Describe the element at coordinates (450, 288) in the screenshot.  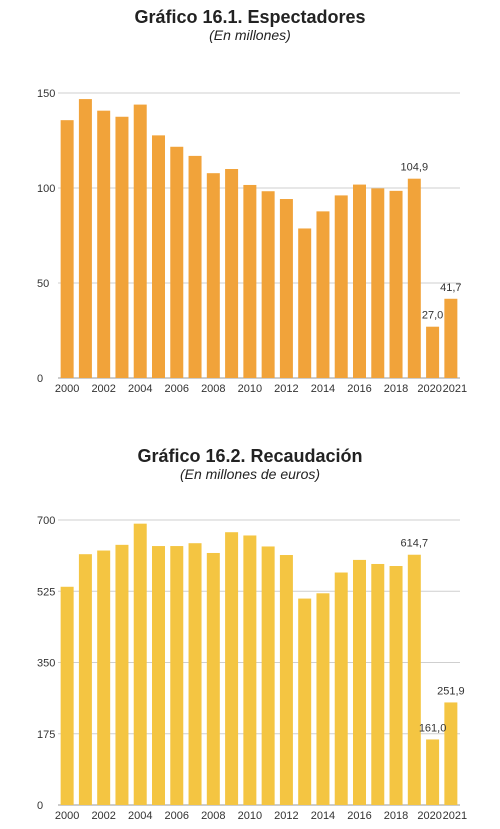
I see `data-label: 41,7` at that location.